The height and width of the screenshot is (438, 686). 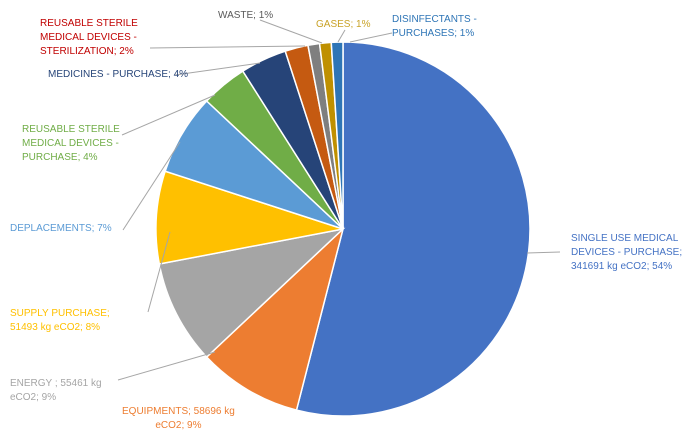 I want to click on slice-label-4: SUPPLY PURCHASE; 51493 kg eCO2; 8%, so click(x=60, y=321).